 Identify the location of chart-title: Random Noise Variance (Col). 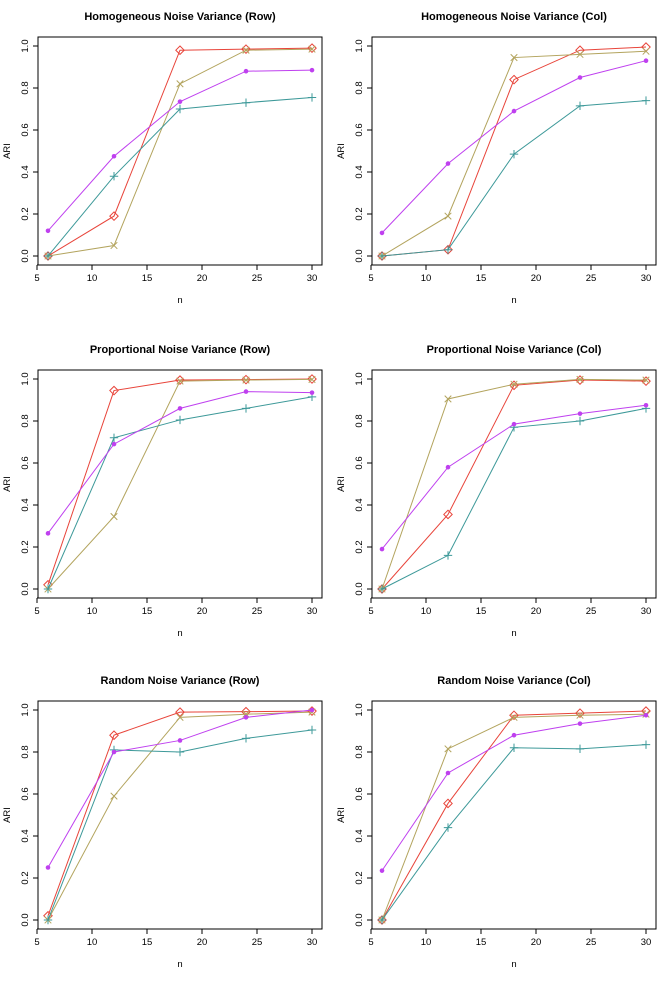
(514, 681).